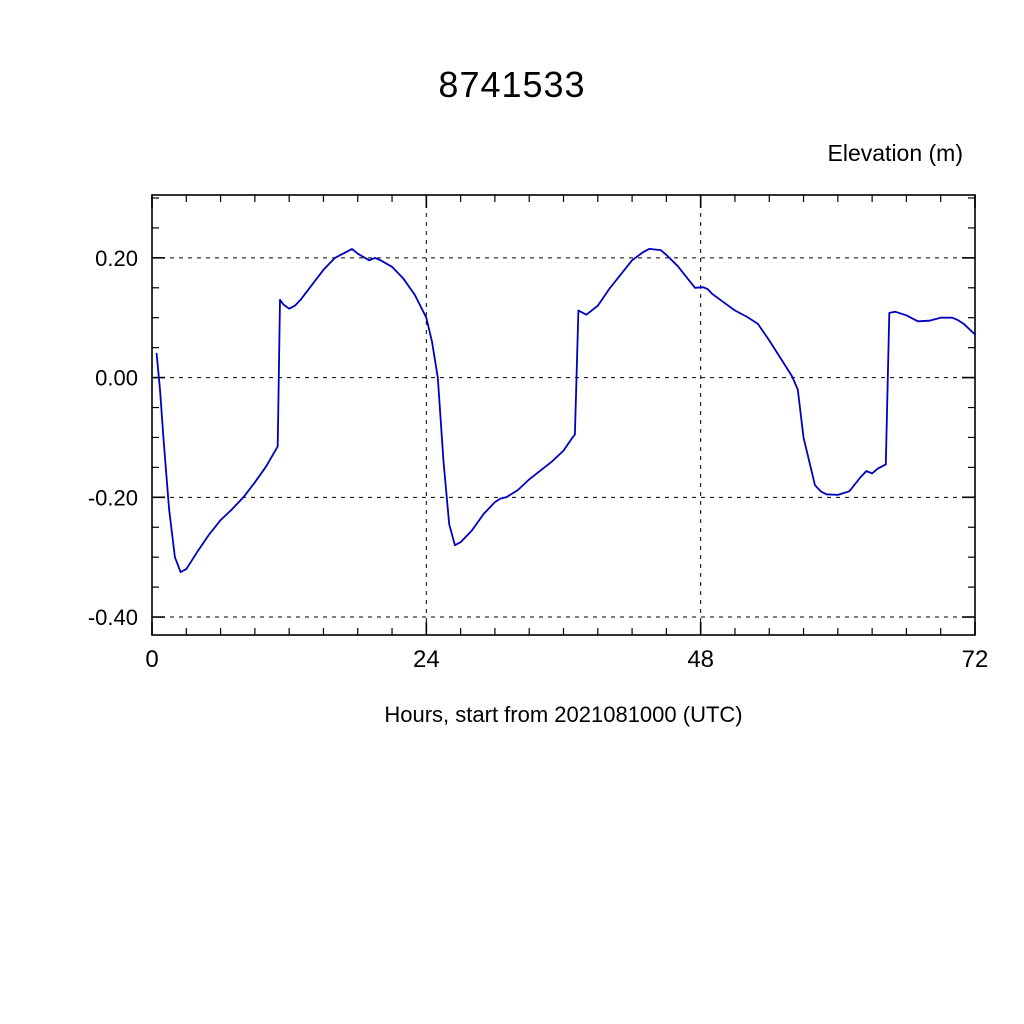  Describe the element at coordinates (563, 714) in the screenshot. I see `x-axis-label: Hours, start from 2021081000 (UTC)` at that location.